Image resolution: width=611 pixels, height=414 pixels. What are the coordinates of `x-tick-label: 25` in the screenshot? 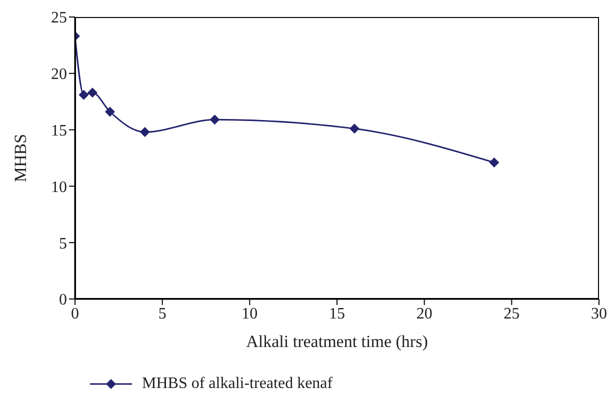 It's located at (512, 313).